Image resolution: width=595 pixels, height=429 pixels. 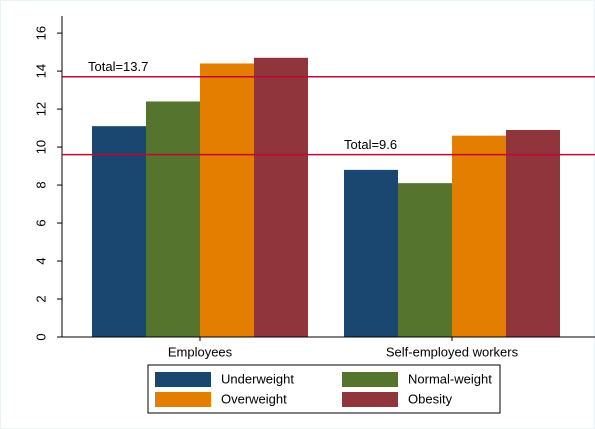 I want to click on x-tick-label: Self-employed workers, so click(x=452, y=351).